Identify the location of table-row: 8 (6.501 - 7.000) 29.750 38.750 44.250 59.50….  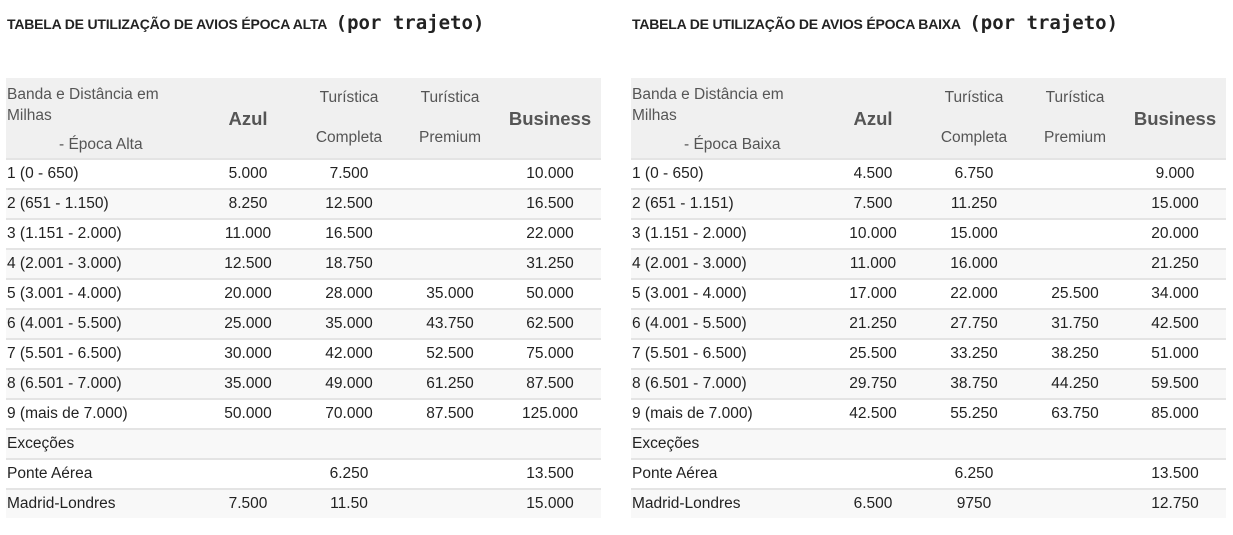
(928, 383).